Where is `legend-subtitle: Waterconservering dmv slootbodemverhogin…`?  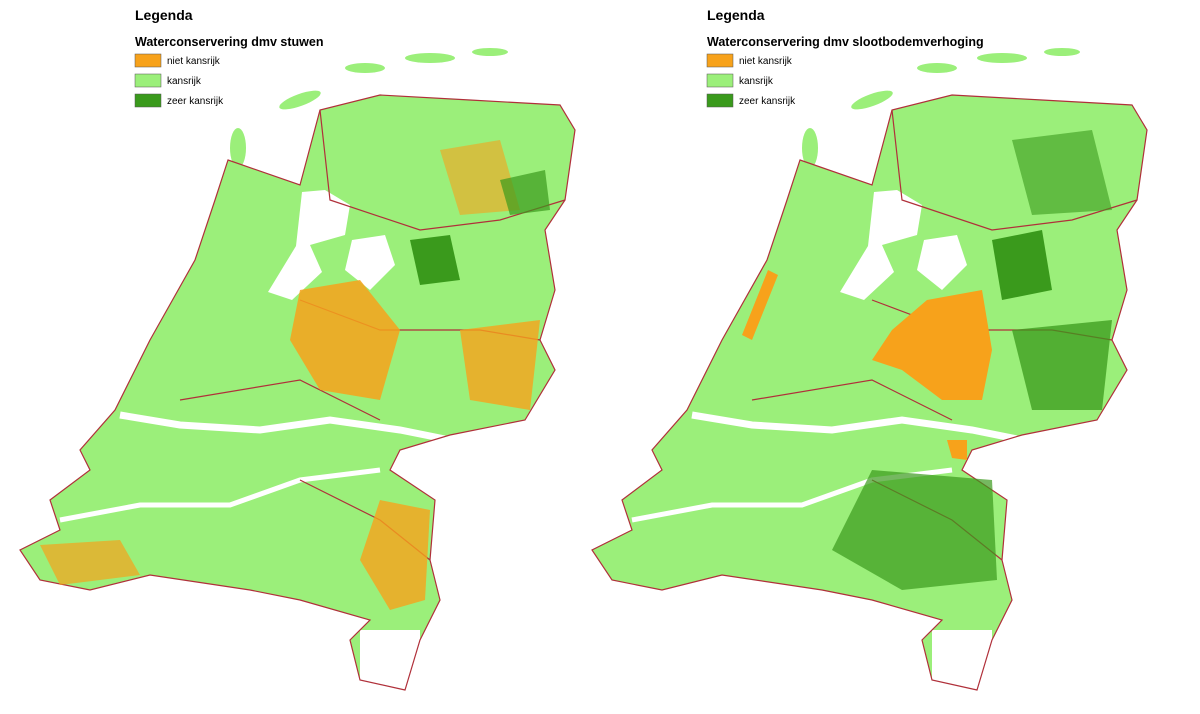 legend-subtitle: Waterconservering dmv slootbodemverhogin… is located at coordinates (845, 42).